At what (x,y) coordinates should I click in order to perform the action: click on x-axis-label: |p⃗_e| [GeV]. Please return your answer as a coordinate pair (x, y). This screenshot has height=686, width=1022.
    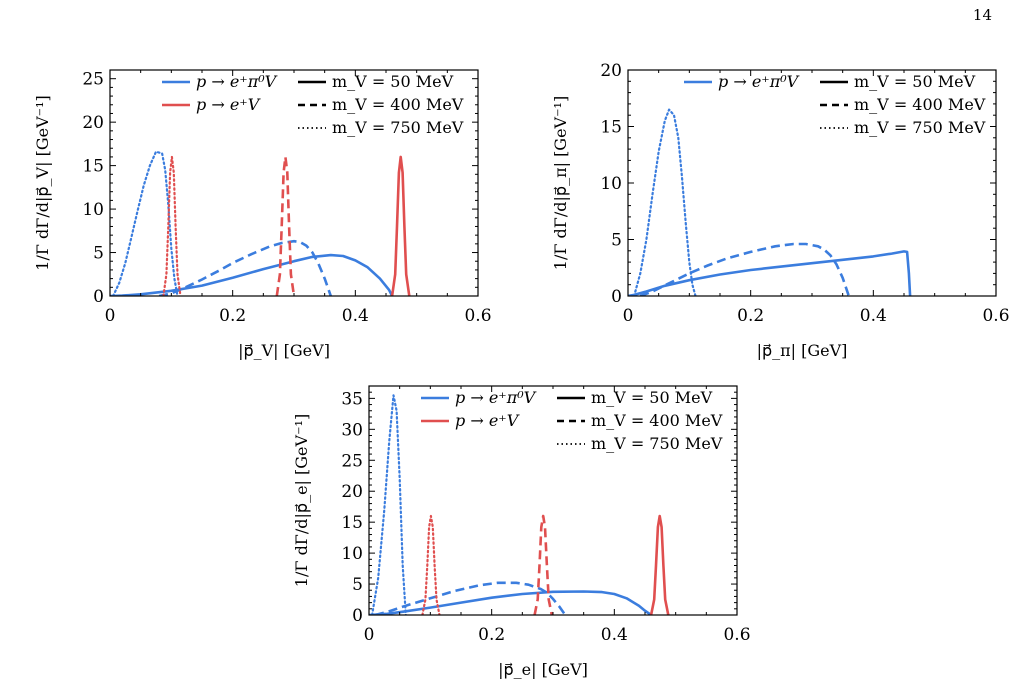
    Looking at the image, I should click on (543, 669).